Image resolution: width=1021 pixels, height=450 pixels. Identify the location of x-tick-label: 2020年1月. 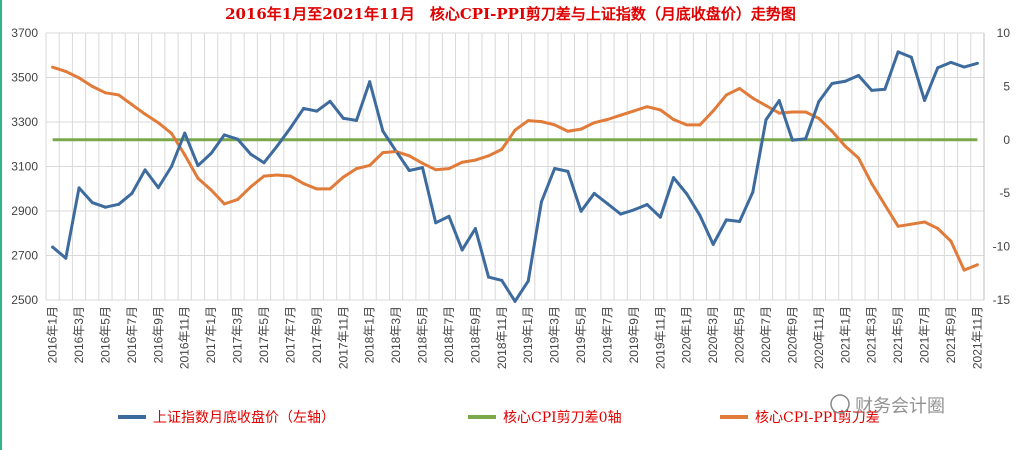
(687, 334).